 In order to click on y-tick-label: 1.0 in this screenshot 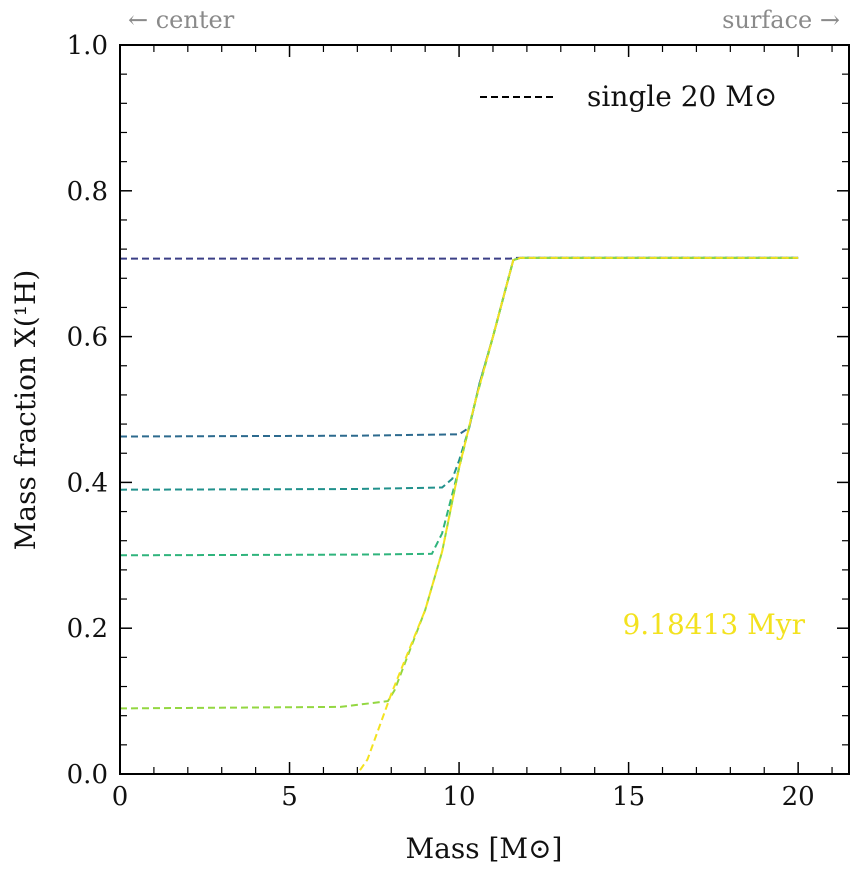, I will do `click(87, 46)`.